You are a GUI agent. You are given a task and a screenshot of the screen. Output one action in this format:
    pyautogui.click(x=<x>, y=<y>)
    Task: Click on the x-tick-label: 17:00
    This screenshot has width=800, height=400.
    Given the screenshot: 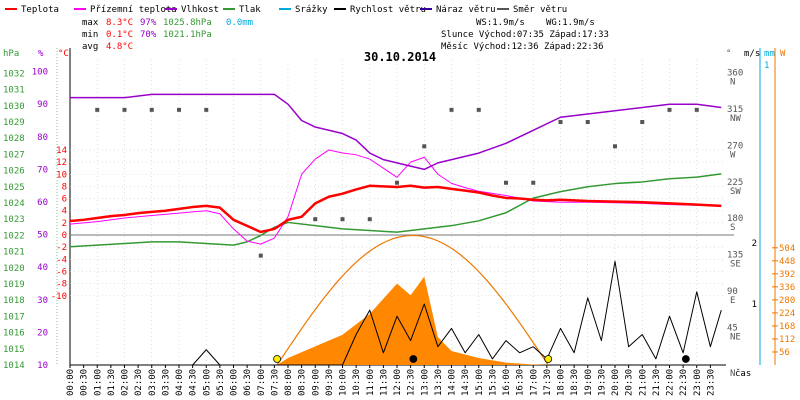 What is the action you would take?
    pyautogui.click(x=534, y=382)
    